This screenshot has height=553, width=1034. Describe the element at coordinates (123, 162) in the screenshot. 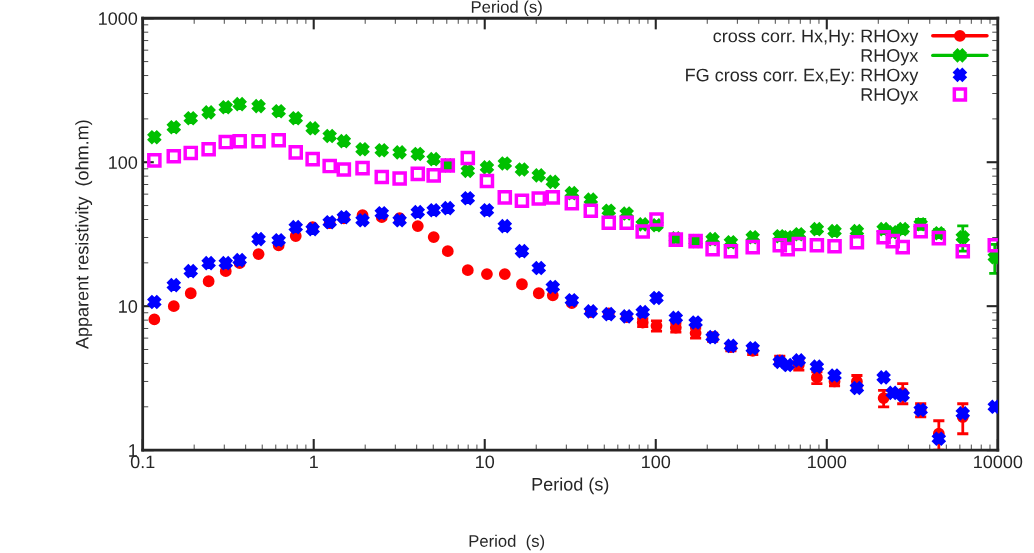

I see `y-tick-label: 100` at that location.